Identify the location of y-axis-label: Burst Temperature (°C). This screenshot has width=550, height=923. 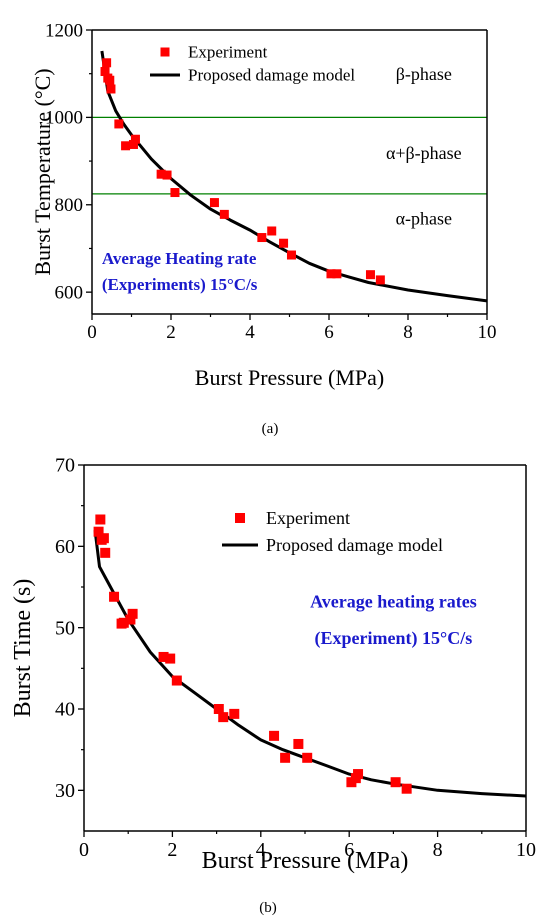
(42, 171).